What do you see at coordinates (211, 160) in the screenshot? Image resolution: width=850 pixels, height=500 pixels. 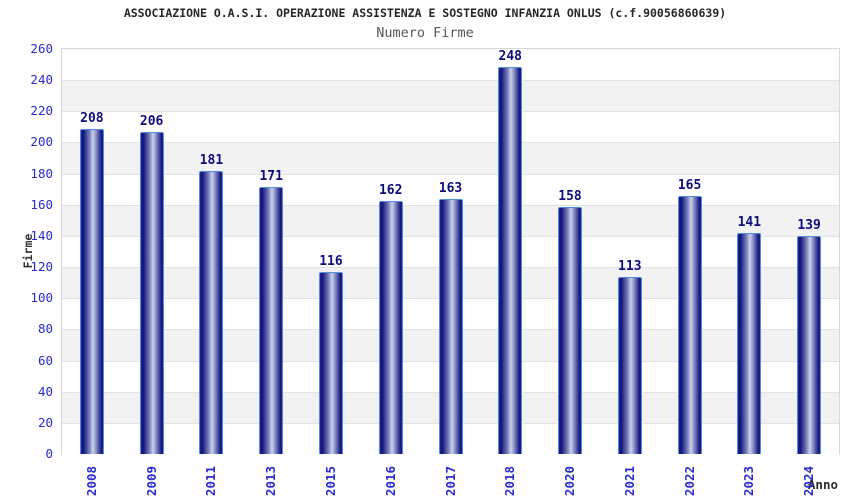 I see `bar-value-label: 181` at bounding box center [211, 160].